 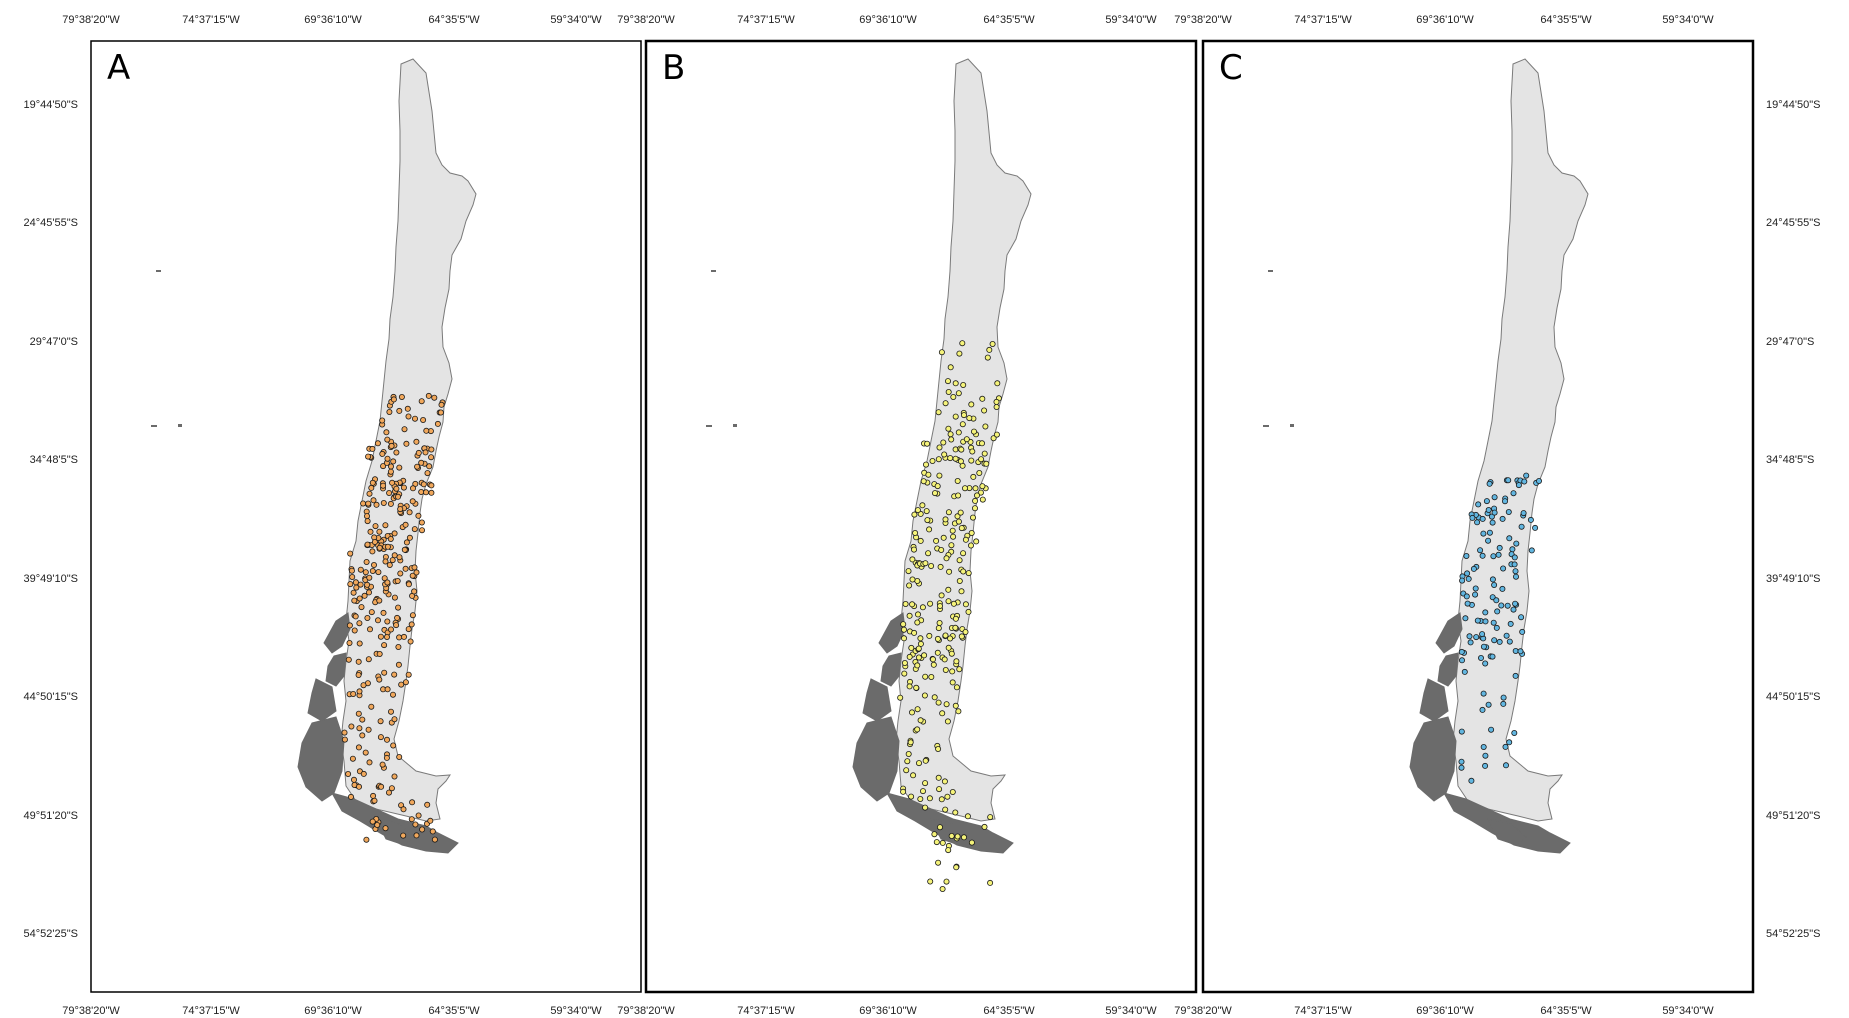 What do you see at coordinates (51, 697) in the screenshot?
I see `y-tick-label: 44°50'15"S` at bounding box center [51, 697].